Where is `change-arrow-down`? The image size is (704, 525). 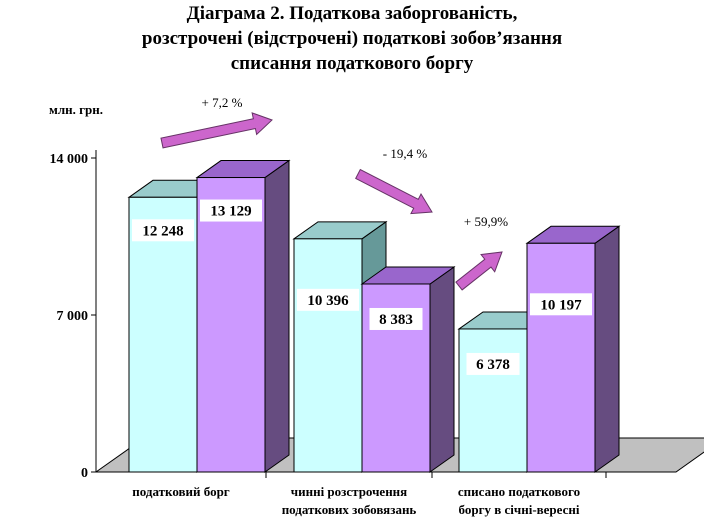
change-arrow-down is located at coordinates (394, 191).